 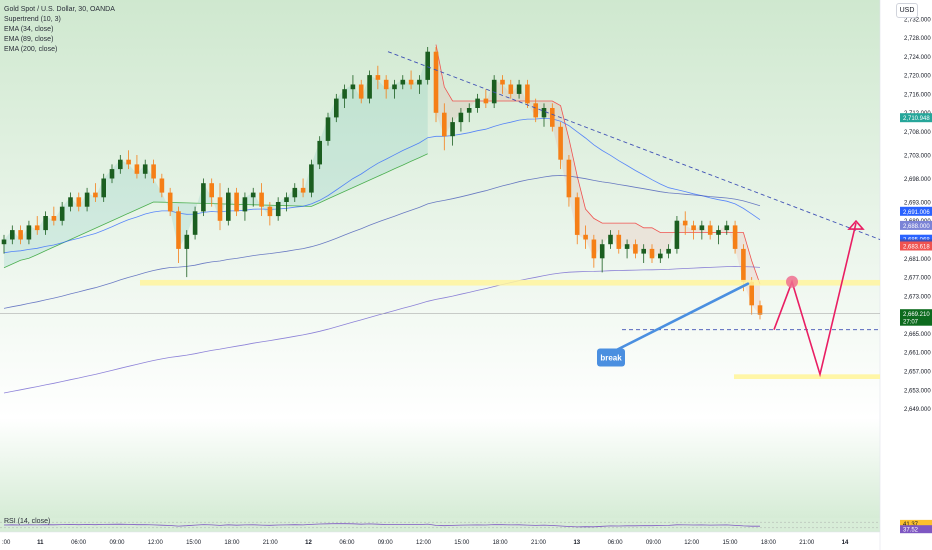 What do you see at coordinates (916, 523) in the screenshot?
I see `rsi-value-a-box` at bounding box center [916, 523].